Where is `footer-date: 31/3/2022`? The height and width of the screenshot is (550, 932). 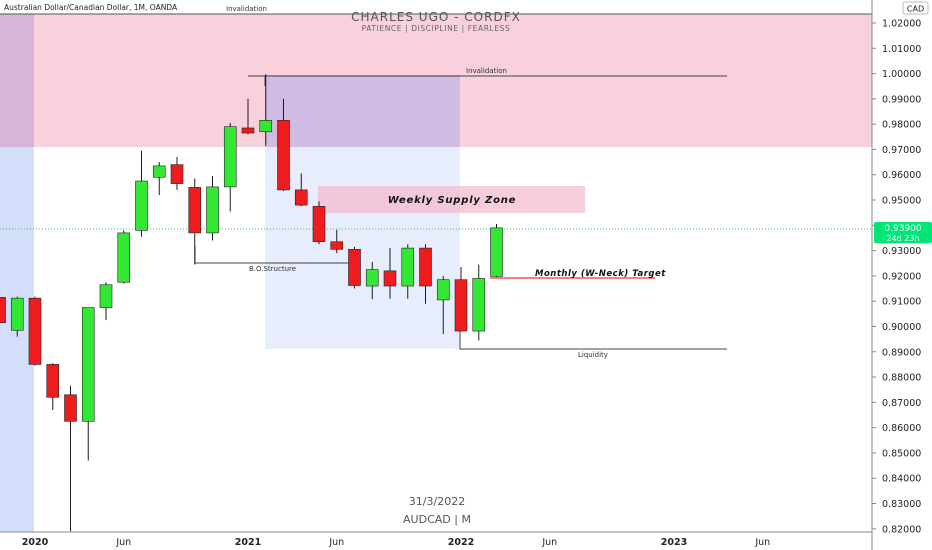
footer-date: 31/3/2022 is located at coordinates (437, 501).